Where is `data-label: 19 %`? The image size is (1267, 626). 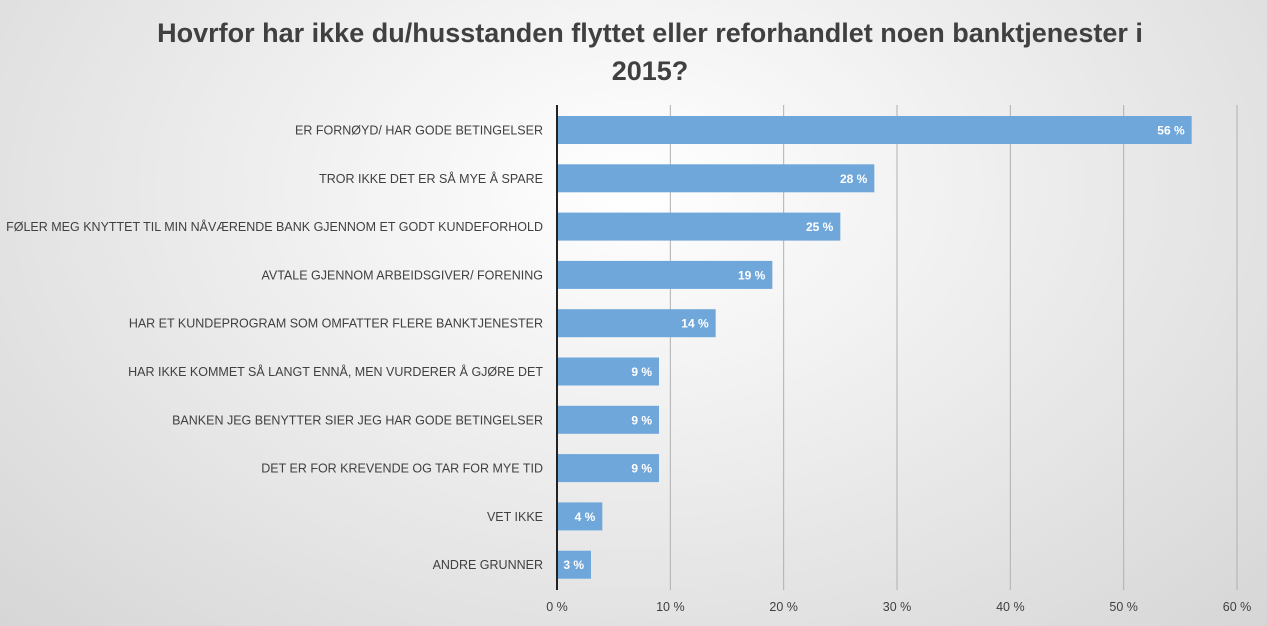
data-label: 19 % is located at coordinates (752, 275).